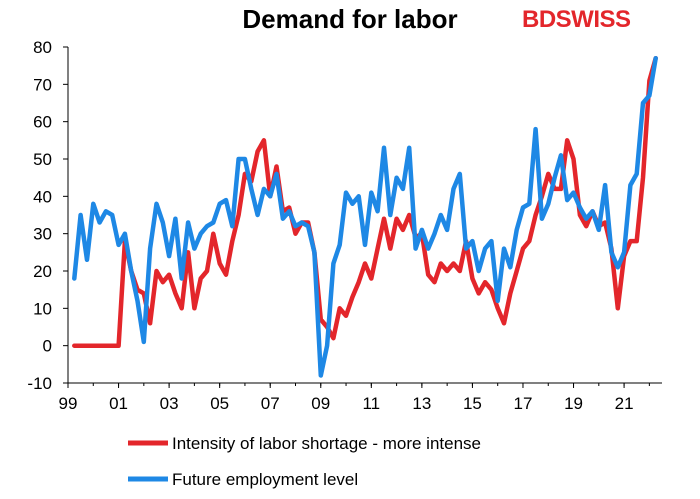 The height and width of the screenshot is (499, 700). I want to click on y-tick-label: 20, so click(42, 271).